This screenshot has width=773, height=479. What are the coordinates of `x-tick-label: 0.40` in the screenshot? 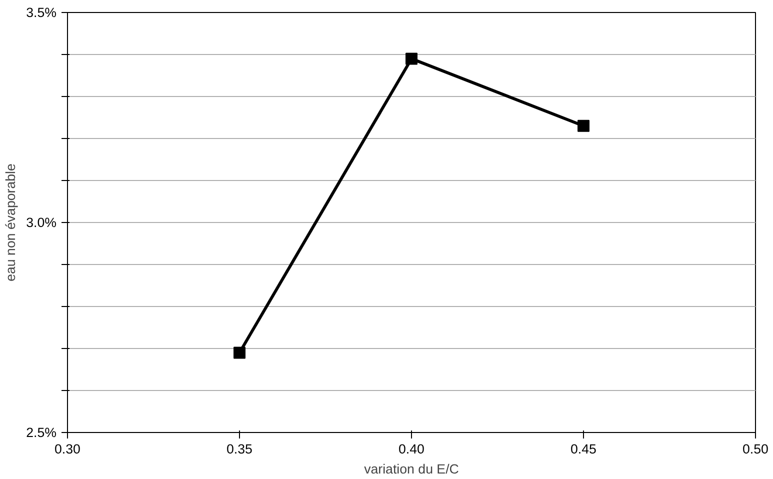 It's located at (411, 449).